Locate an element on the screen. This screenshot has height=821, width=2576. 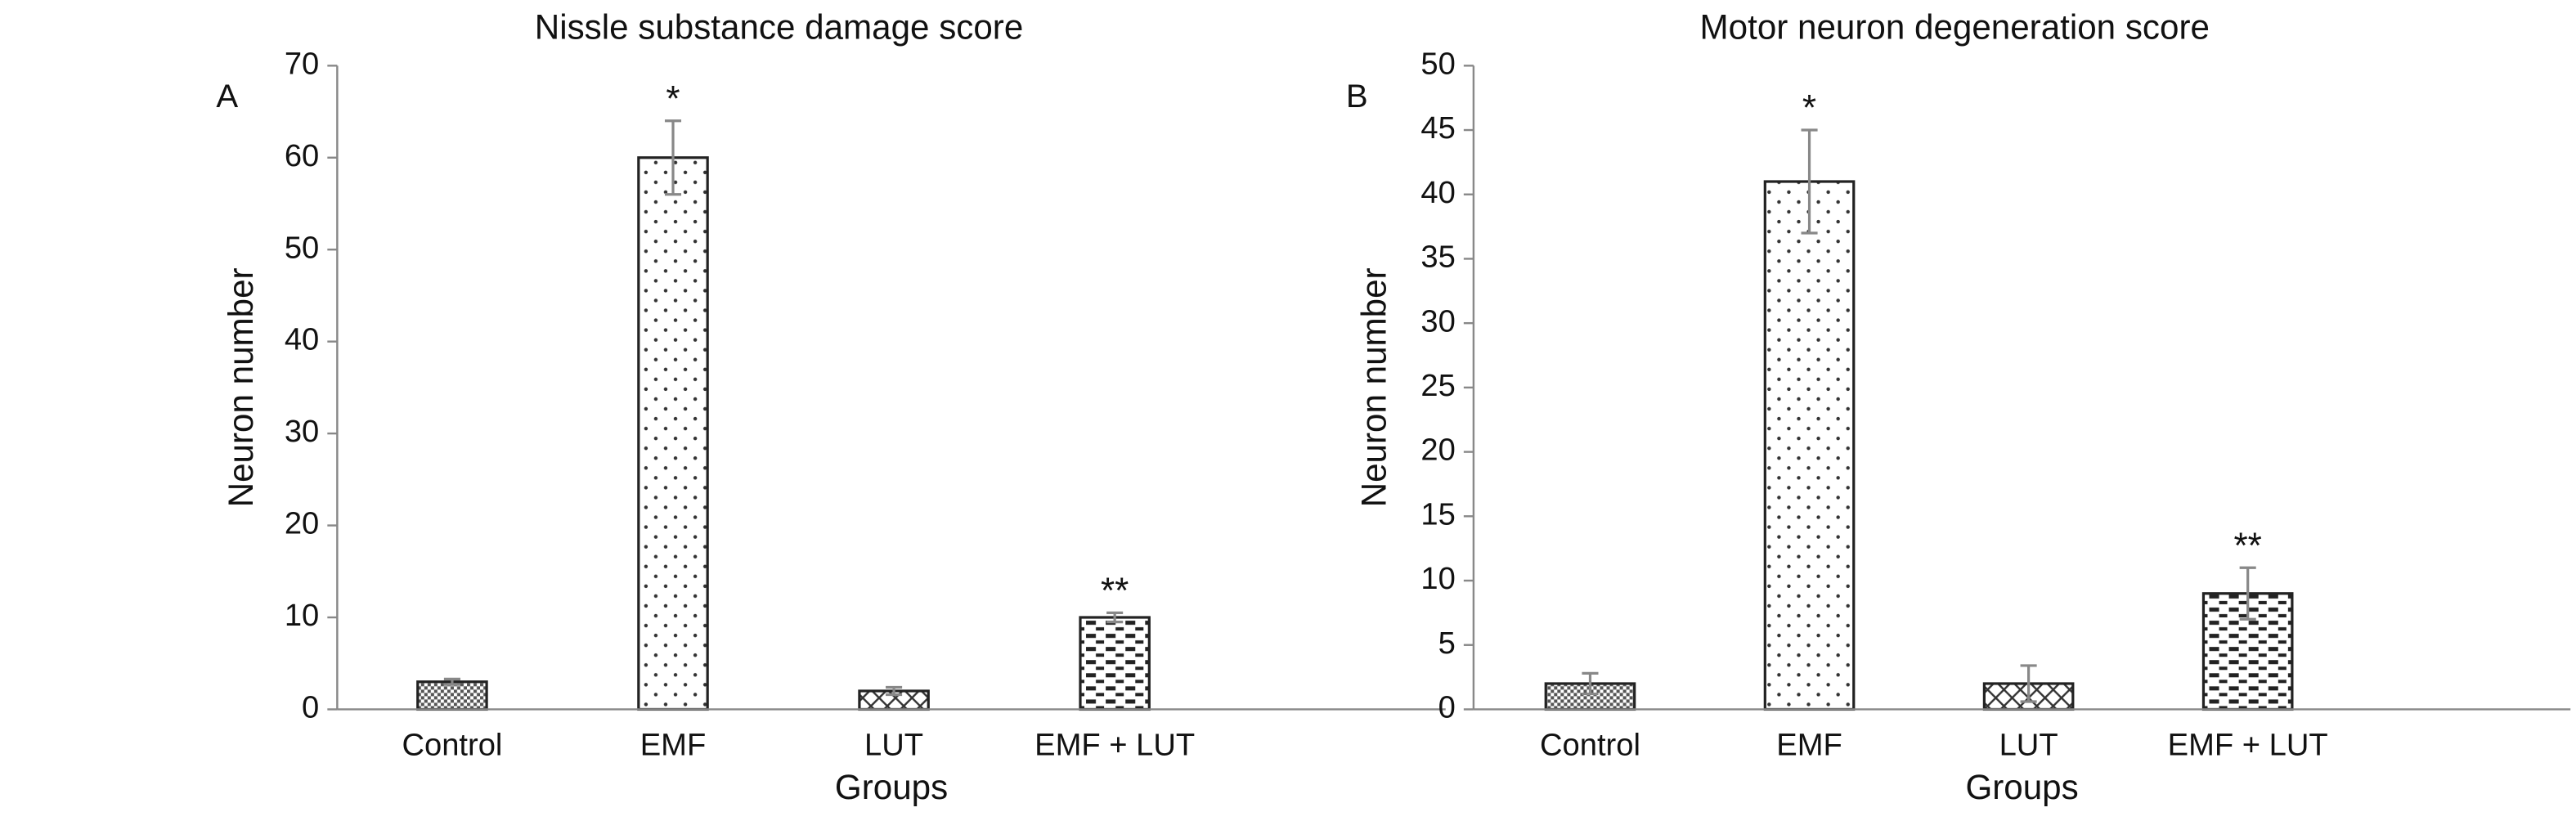
panel-label: A is located at coordinates (227, 96).